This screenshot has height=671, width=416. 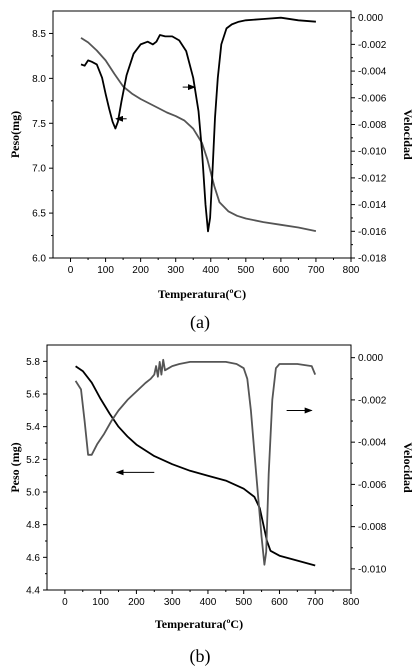 What do you see at coordinates (33, 558) in the screenshot?
I see `y-tick-label: 4.6` at bounding box center [33, 558].